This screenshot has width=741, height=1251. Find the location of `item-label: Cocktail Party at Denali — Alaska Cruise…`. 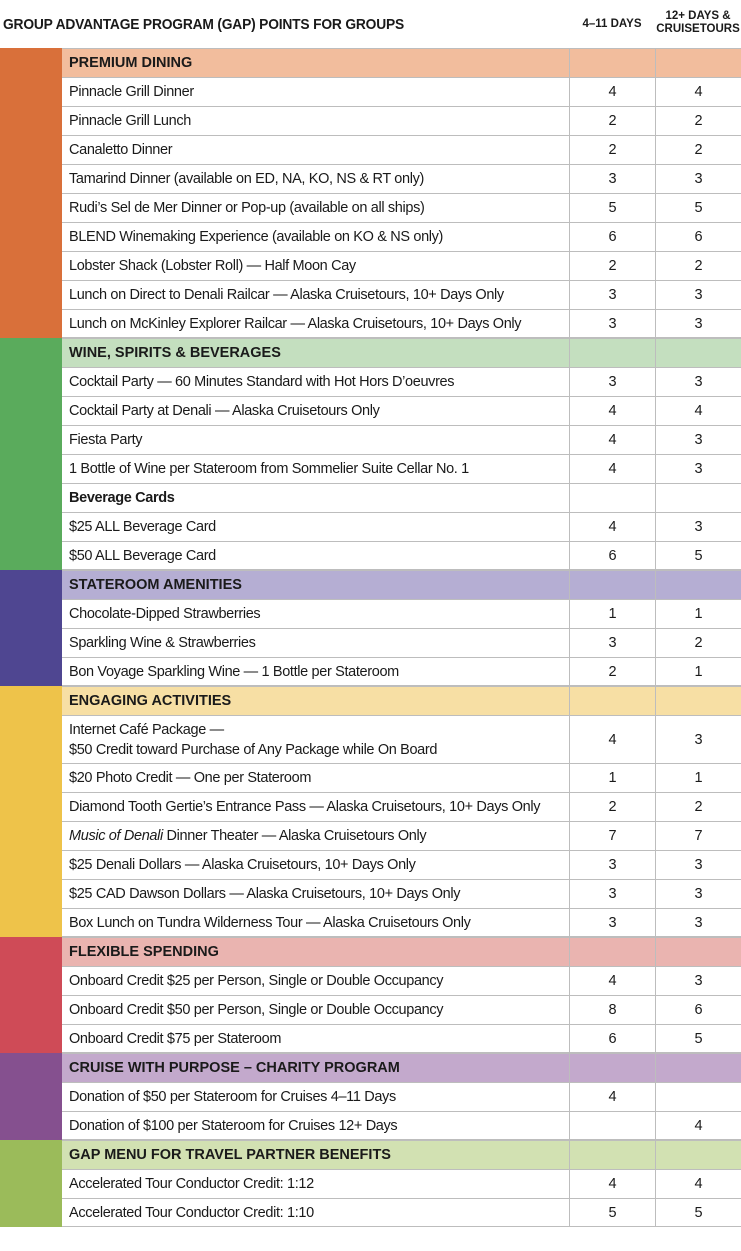

item-label: Cocktail Party at Denali — Alaska Cruise… is located at coordinates (224, 411).